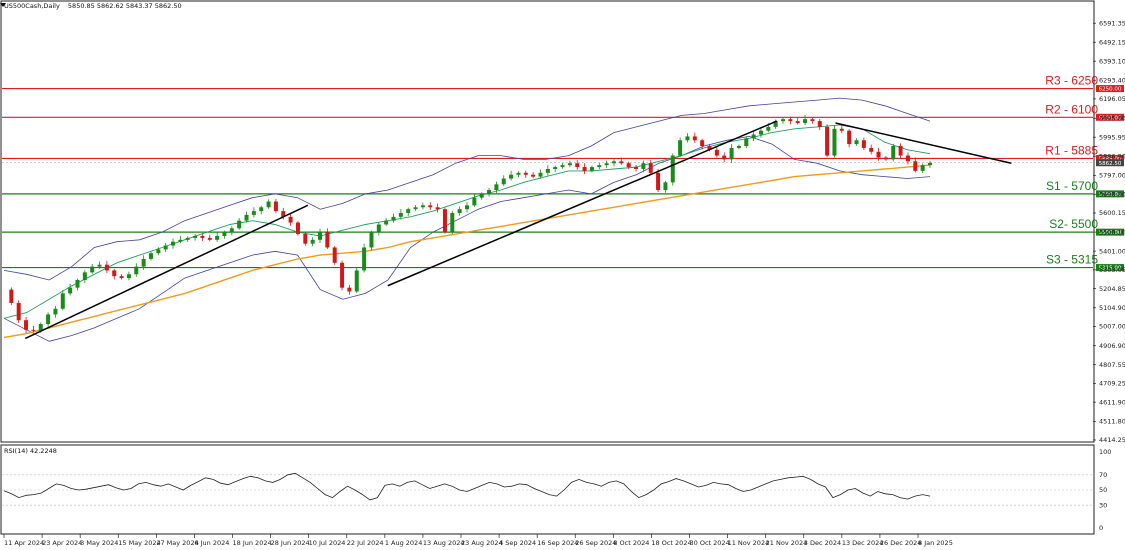 The height and width of the screenshot is (550, 1125). What do you see at coordinates (62, 543) in the screenshot?
I see `time-tick-label: 23 Apr 2024` at bounding box center [62, 543].